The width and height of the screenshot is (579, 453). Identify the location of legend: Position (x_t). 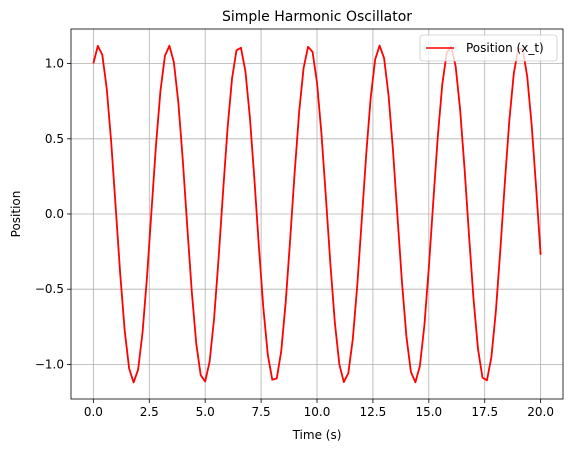
(488, 48).